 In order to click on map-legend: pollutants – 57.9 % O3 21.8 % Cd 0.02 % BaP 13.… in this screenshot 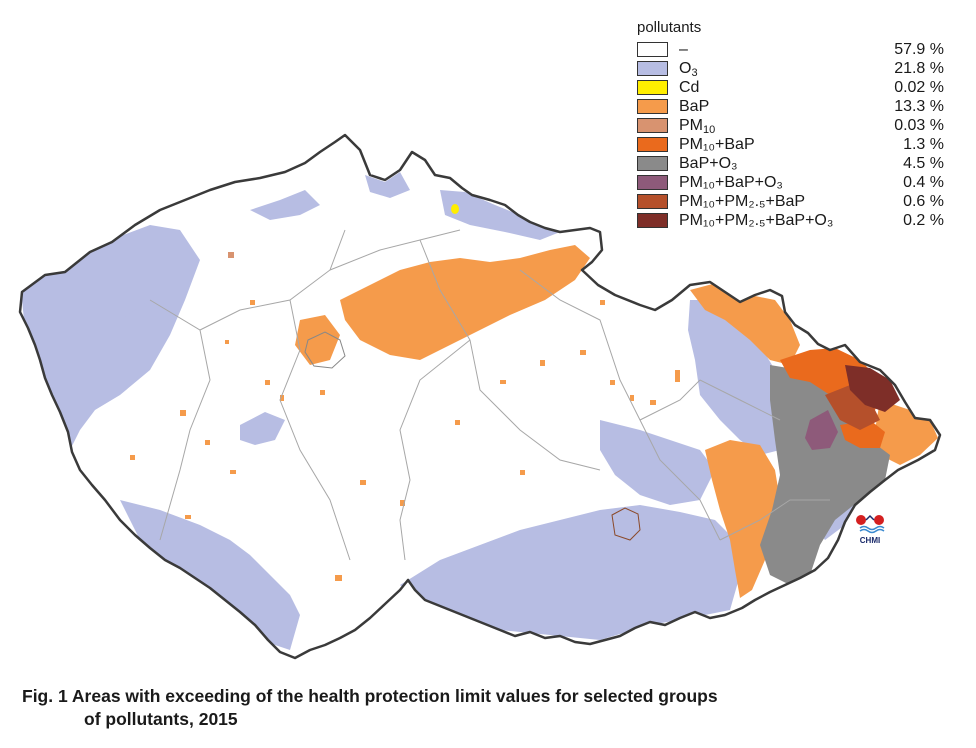, I will do `click(792, 124)`.